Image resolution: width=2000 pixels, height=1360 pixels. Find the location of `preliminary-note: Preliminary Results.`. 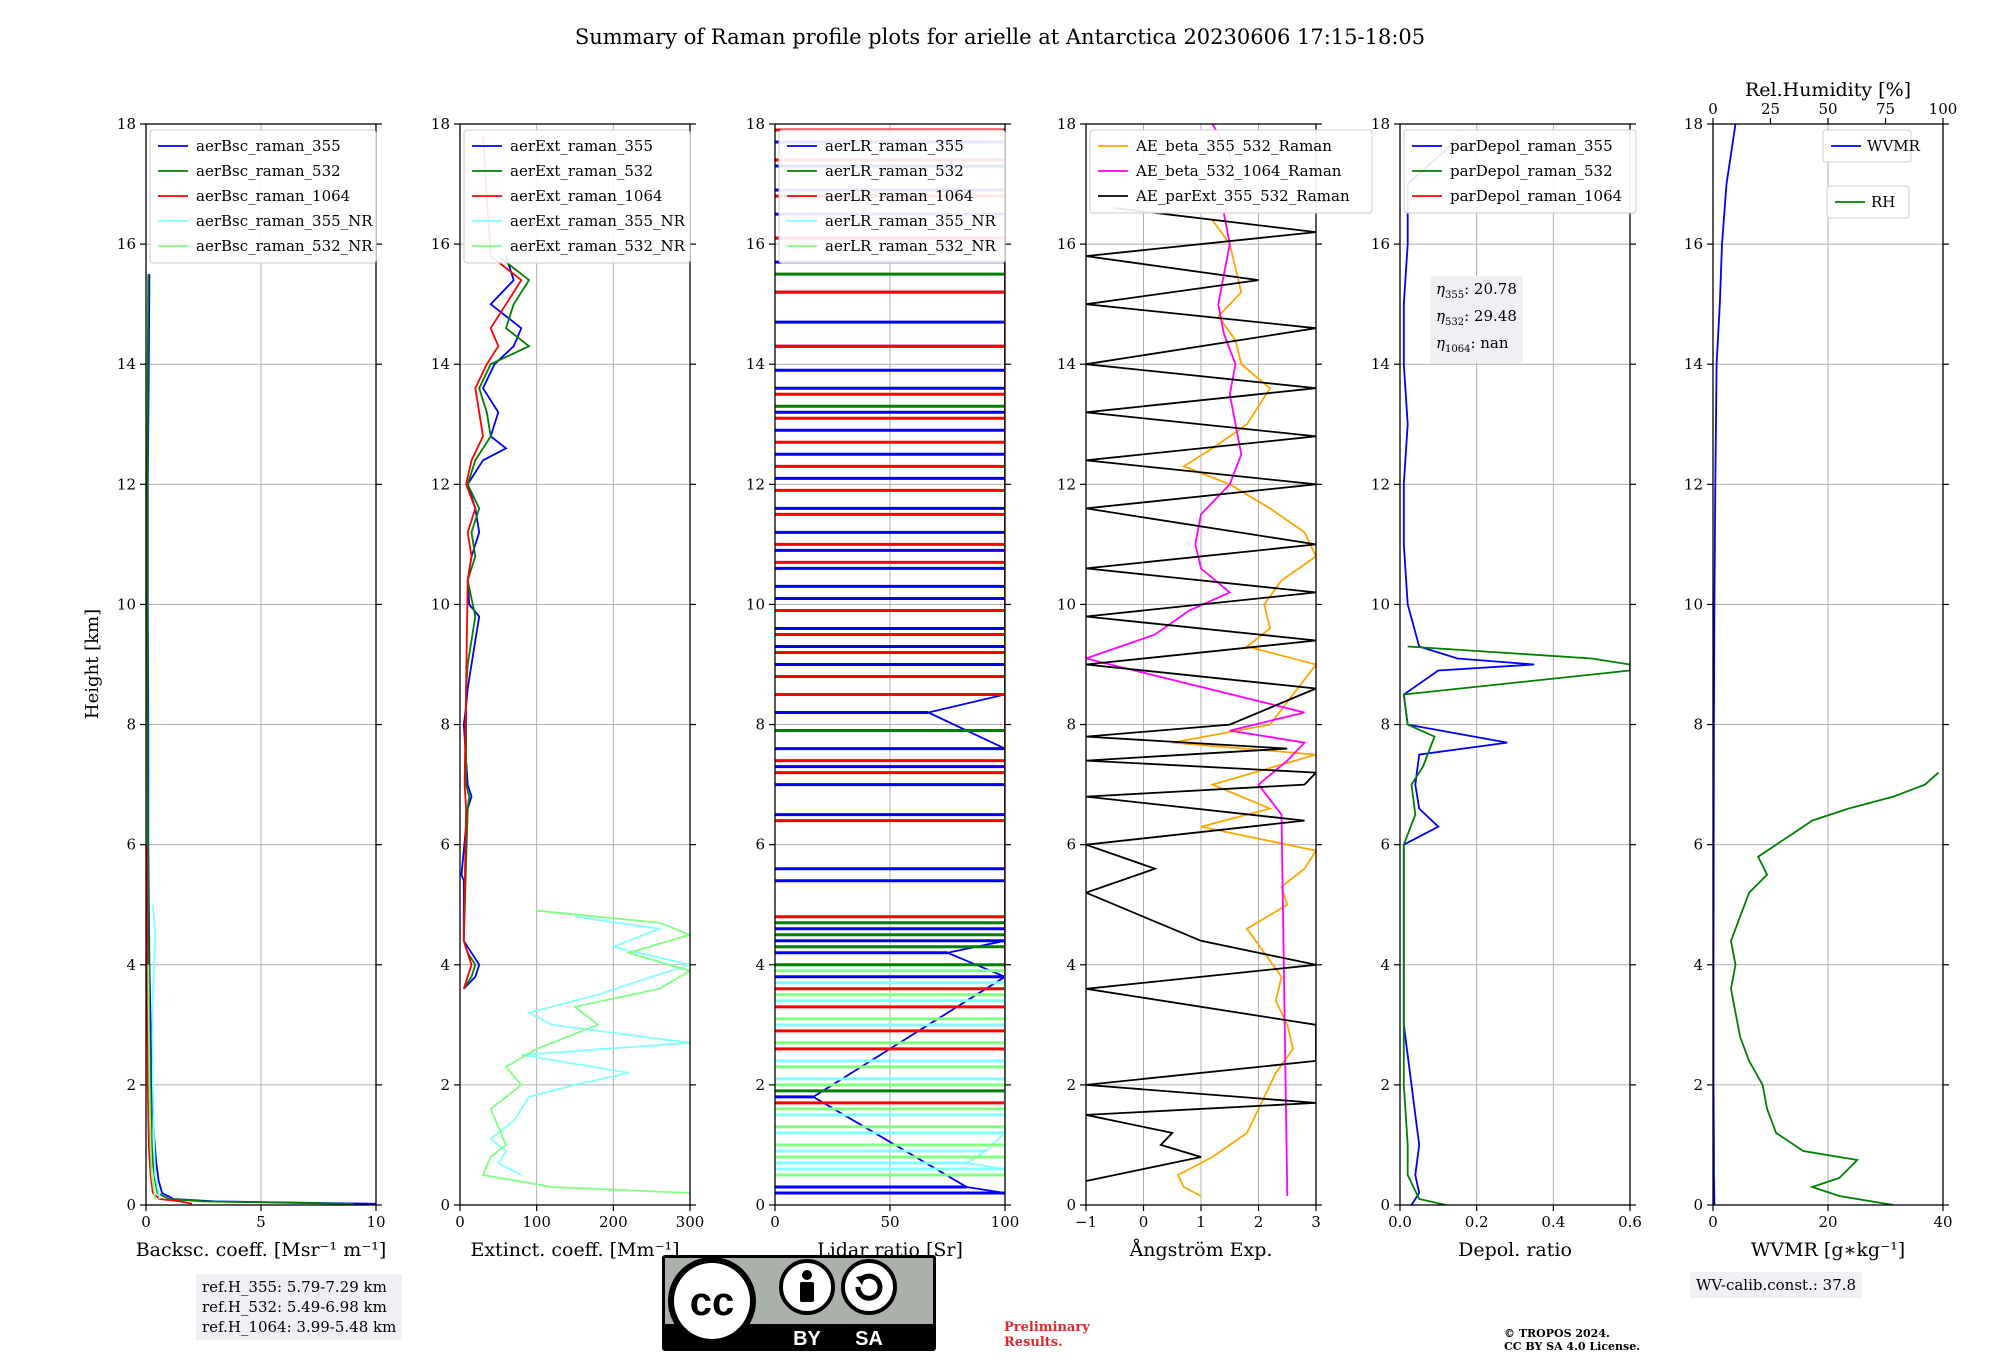

preliminary-note: Preliminary Results. is located at coordinates (1047, 1335).